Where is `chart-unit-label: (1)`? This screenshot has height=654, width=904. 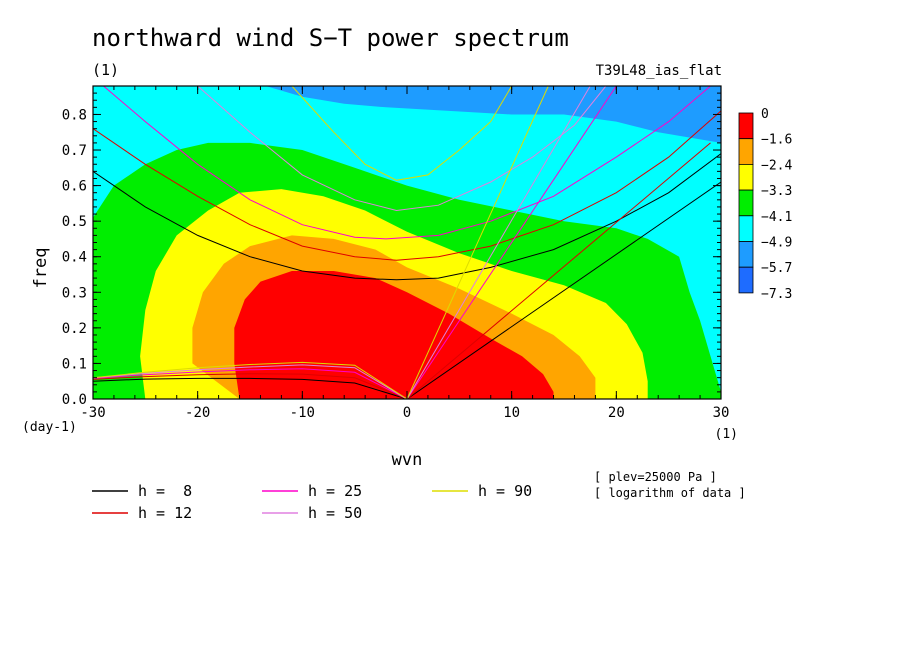 chart-unit-label: (1) is located at coordinates (105, 70).